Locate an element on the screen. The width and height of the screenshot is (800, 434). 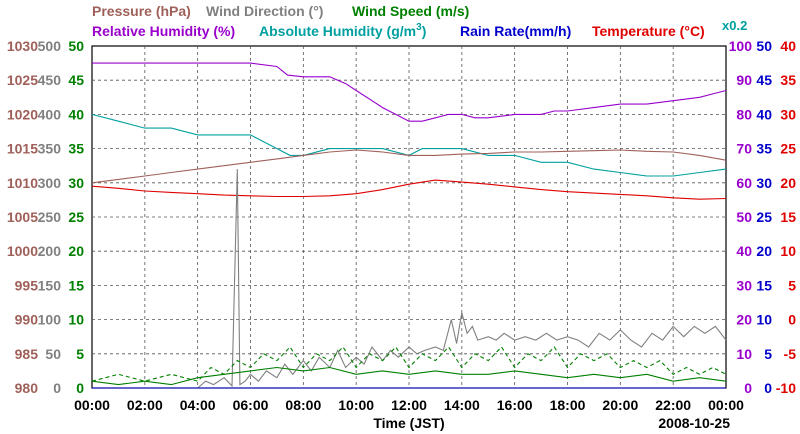
tick-temperature: 15 is located at coordinates (788, 217).